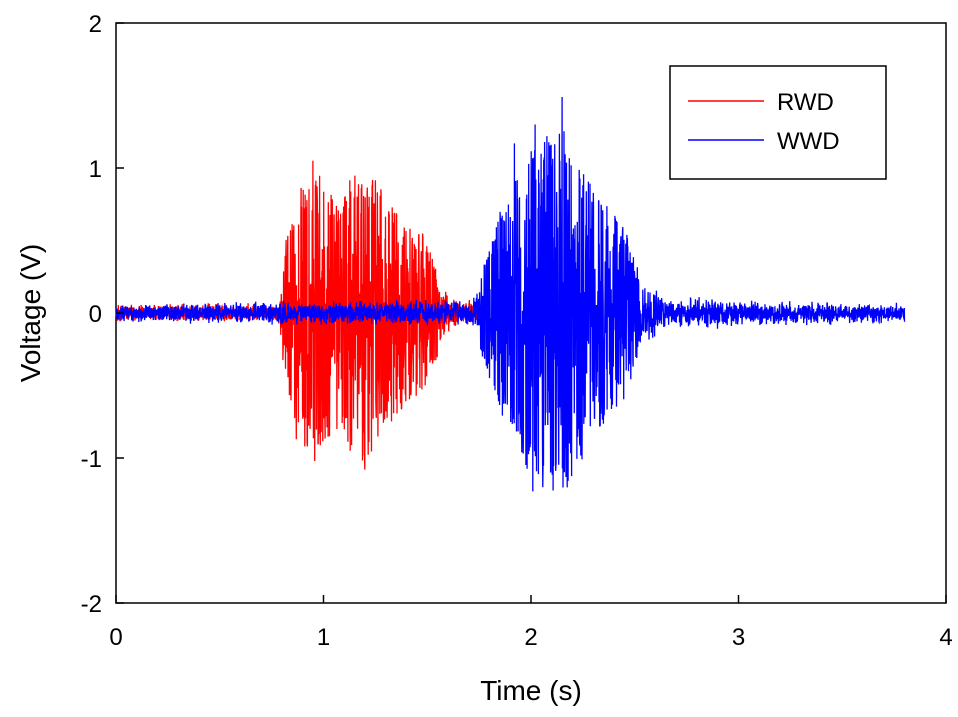 Image resolution: width=958 pixels, height=717 pixels. What do you see at coordinates (95, 314) in the screenshot?
I see `y-tick-label-2: 0` at bounding box center [95, 314].